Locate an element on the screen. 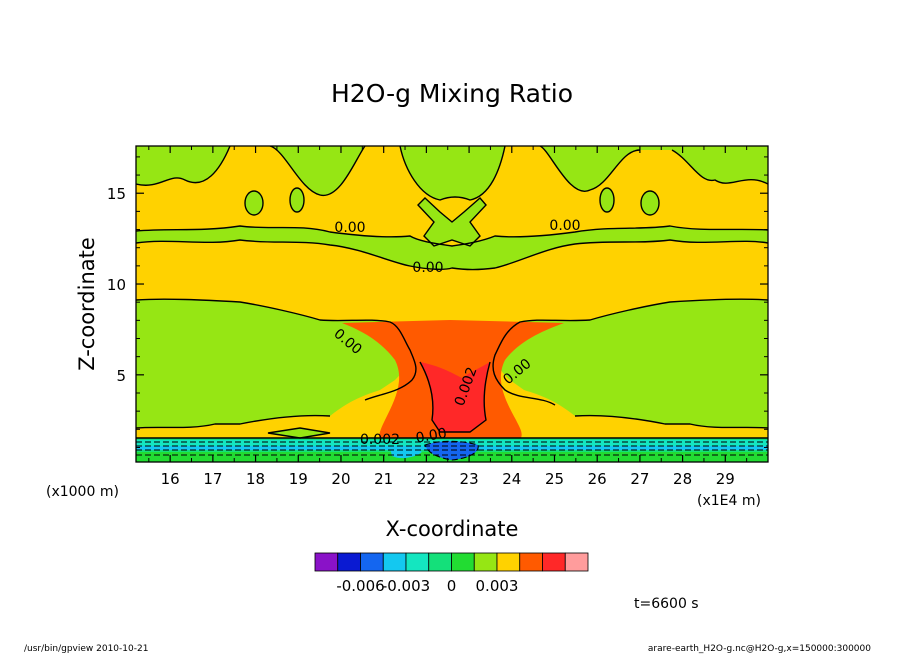 The height and width of the screenshot is (654, 904). x-tick-label: 27 is located at coordinates (639, 479).